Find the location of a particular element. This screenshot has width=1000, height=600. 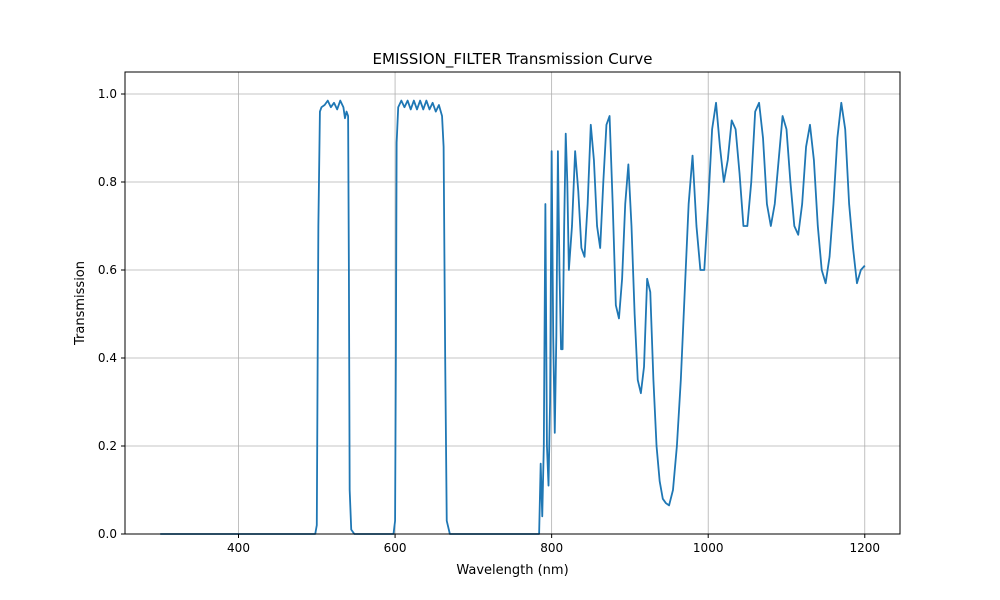

x-tick-label: 600 is located at coordinates (395, 548).